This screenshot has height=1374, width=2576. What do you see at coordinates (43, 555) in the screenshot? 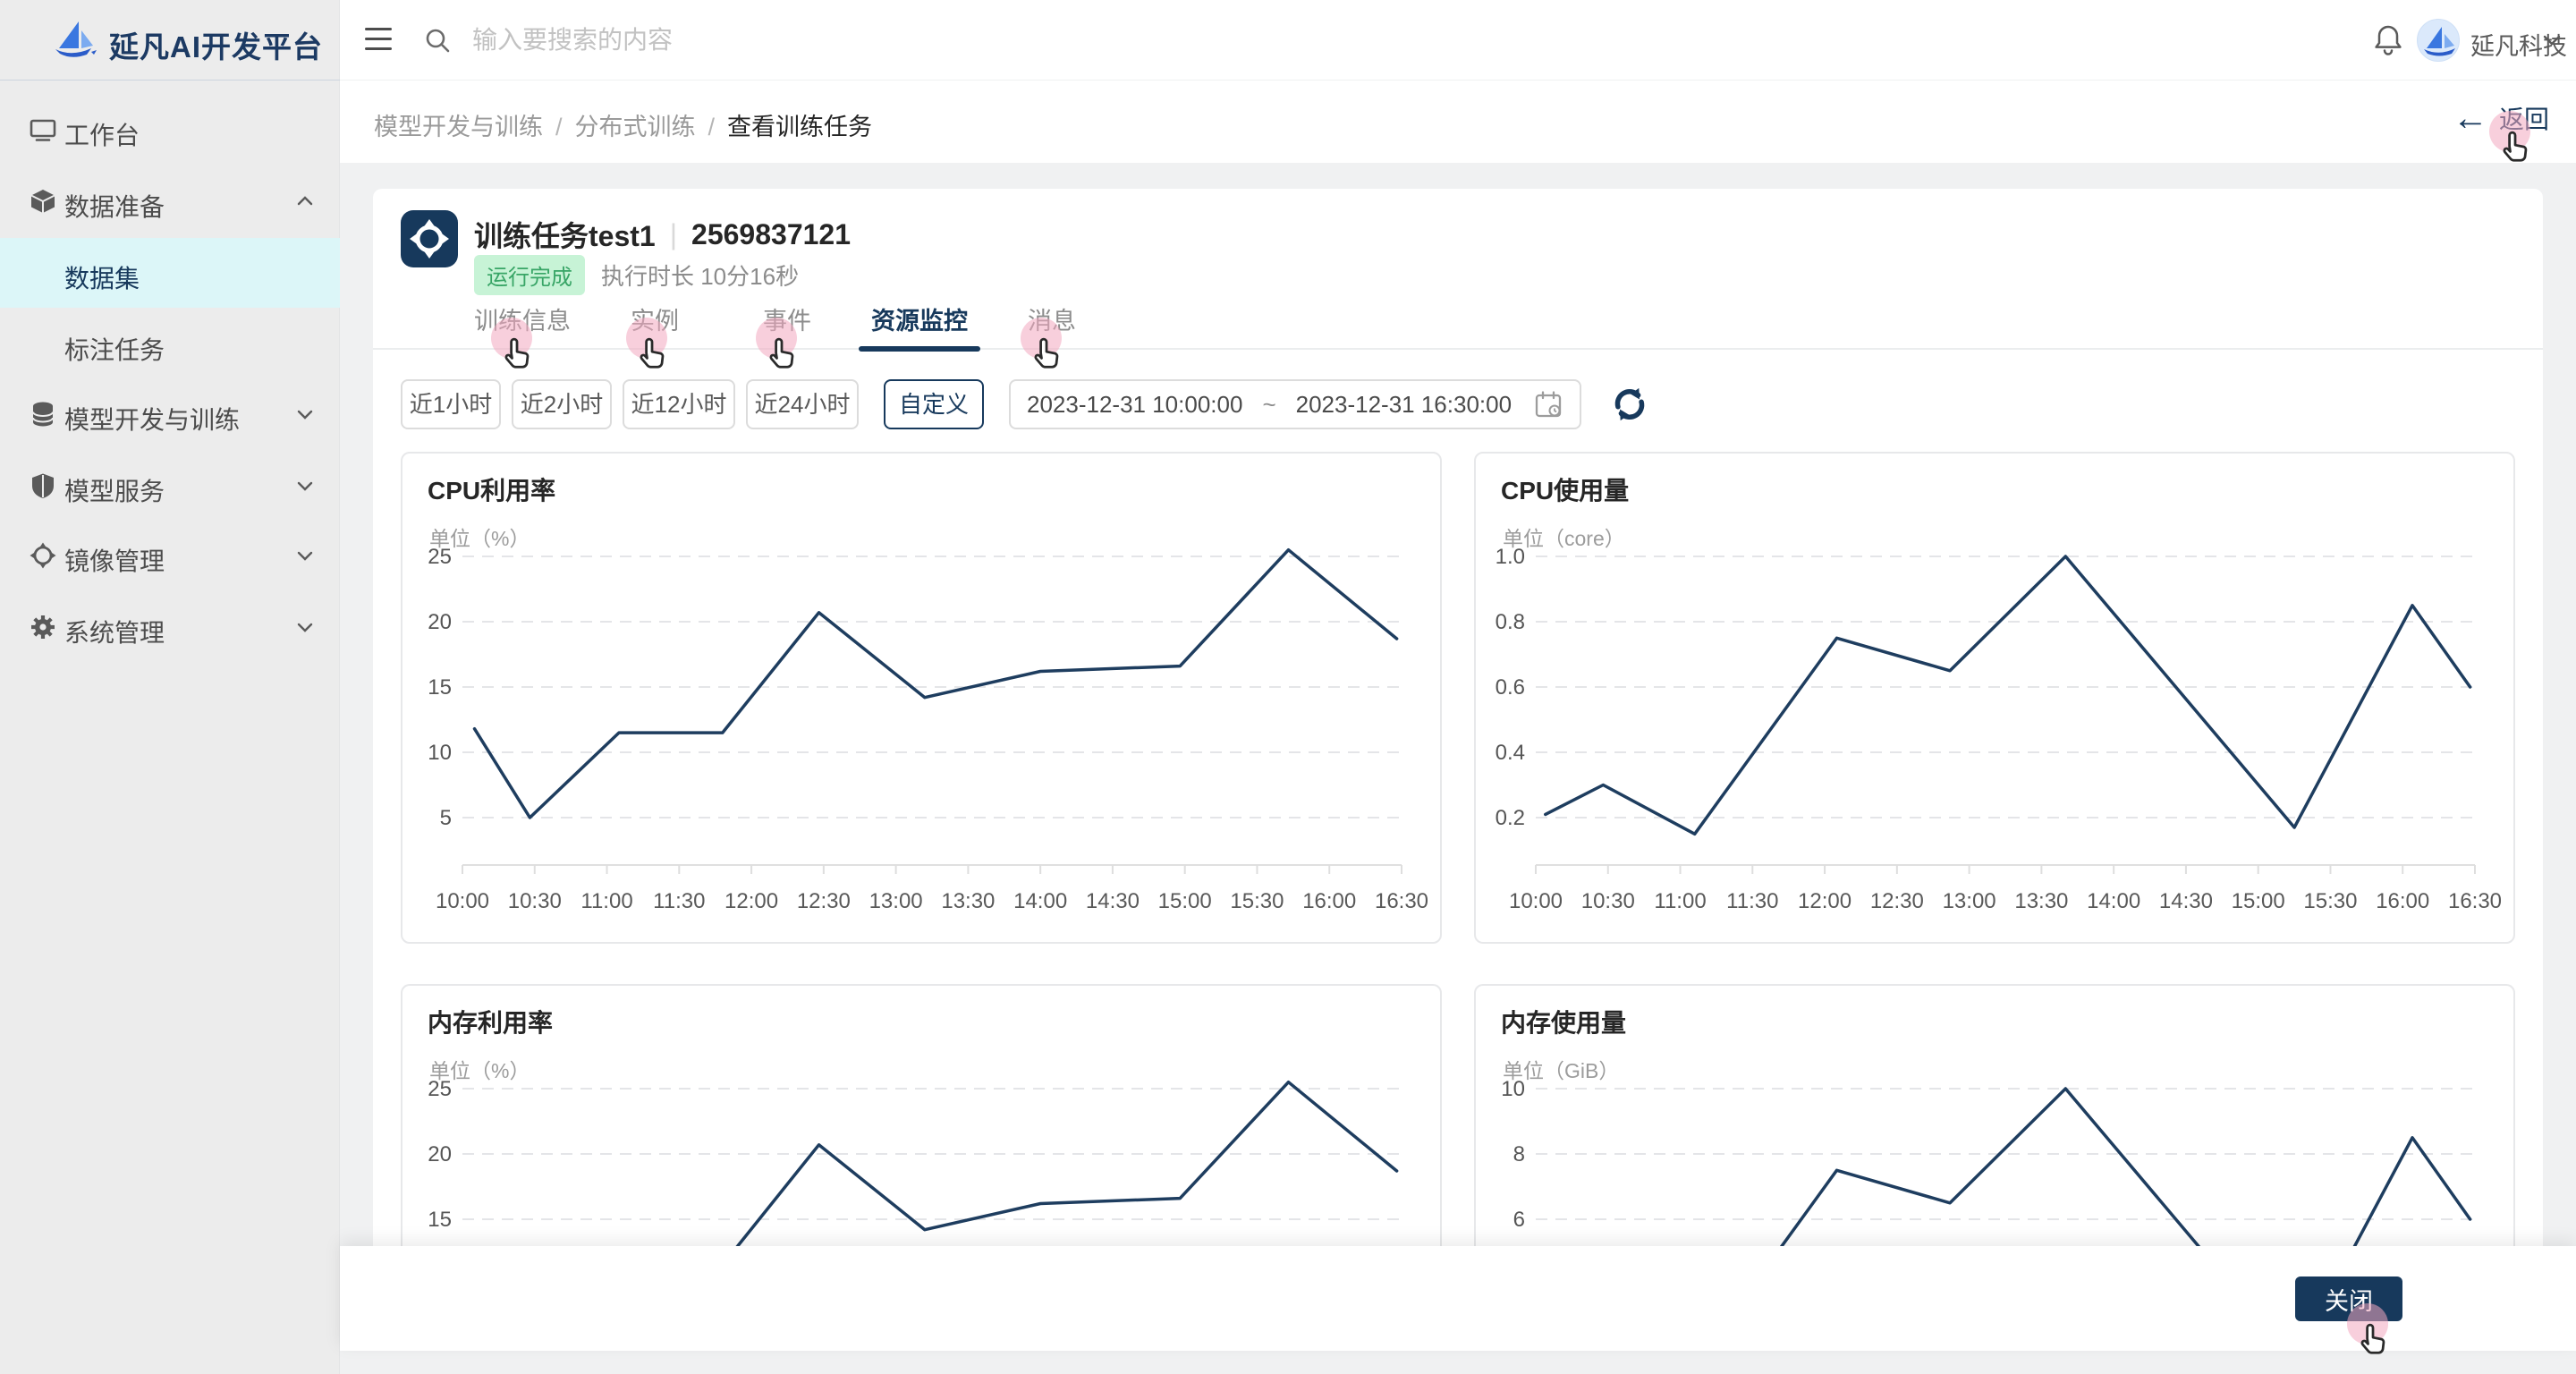
I see `compass-icon` at bounding box center [43, 555].